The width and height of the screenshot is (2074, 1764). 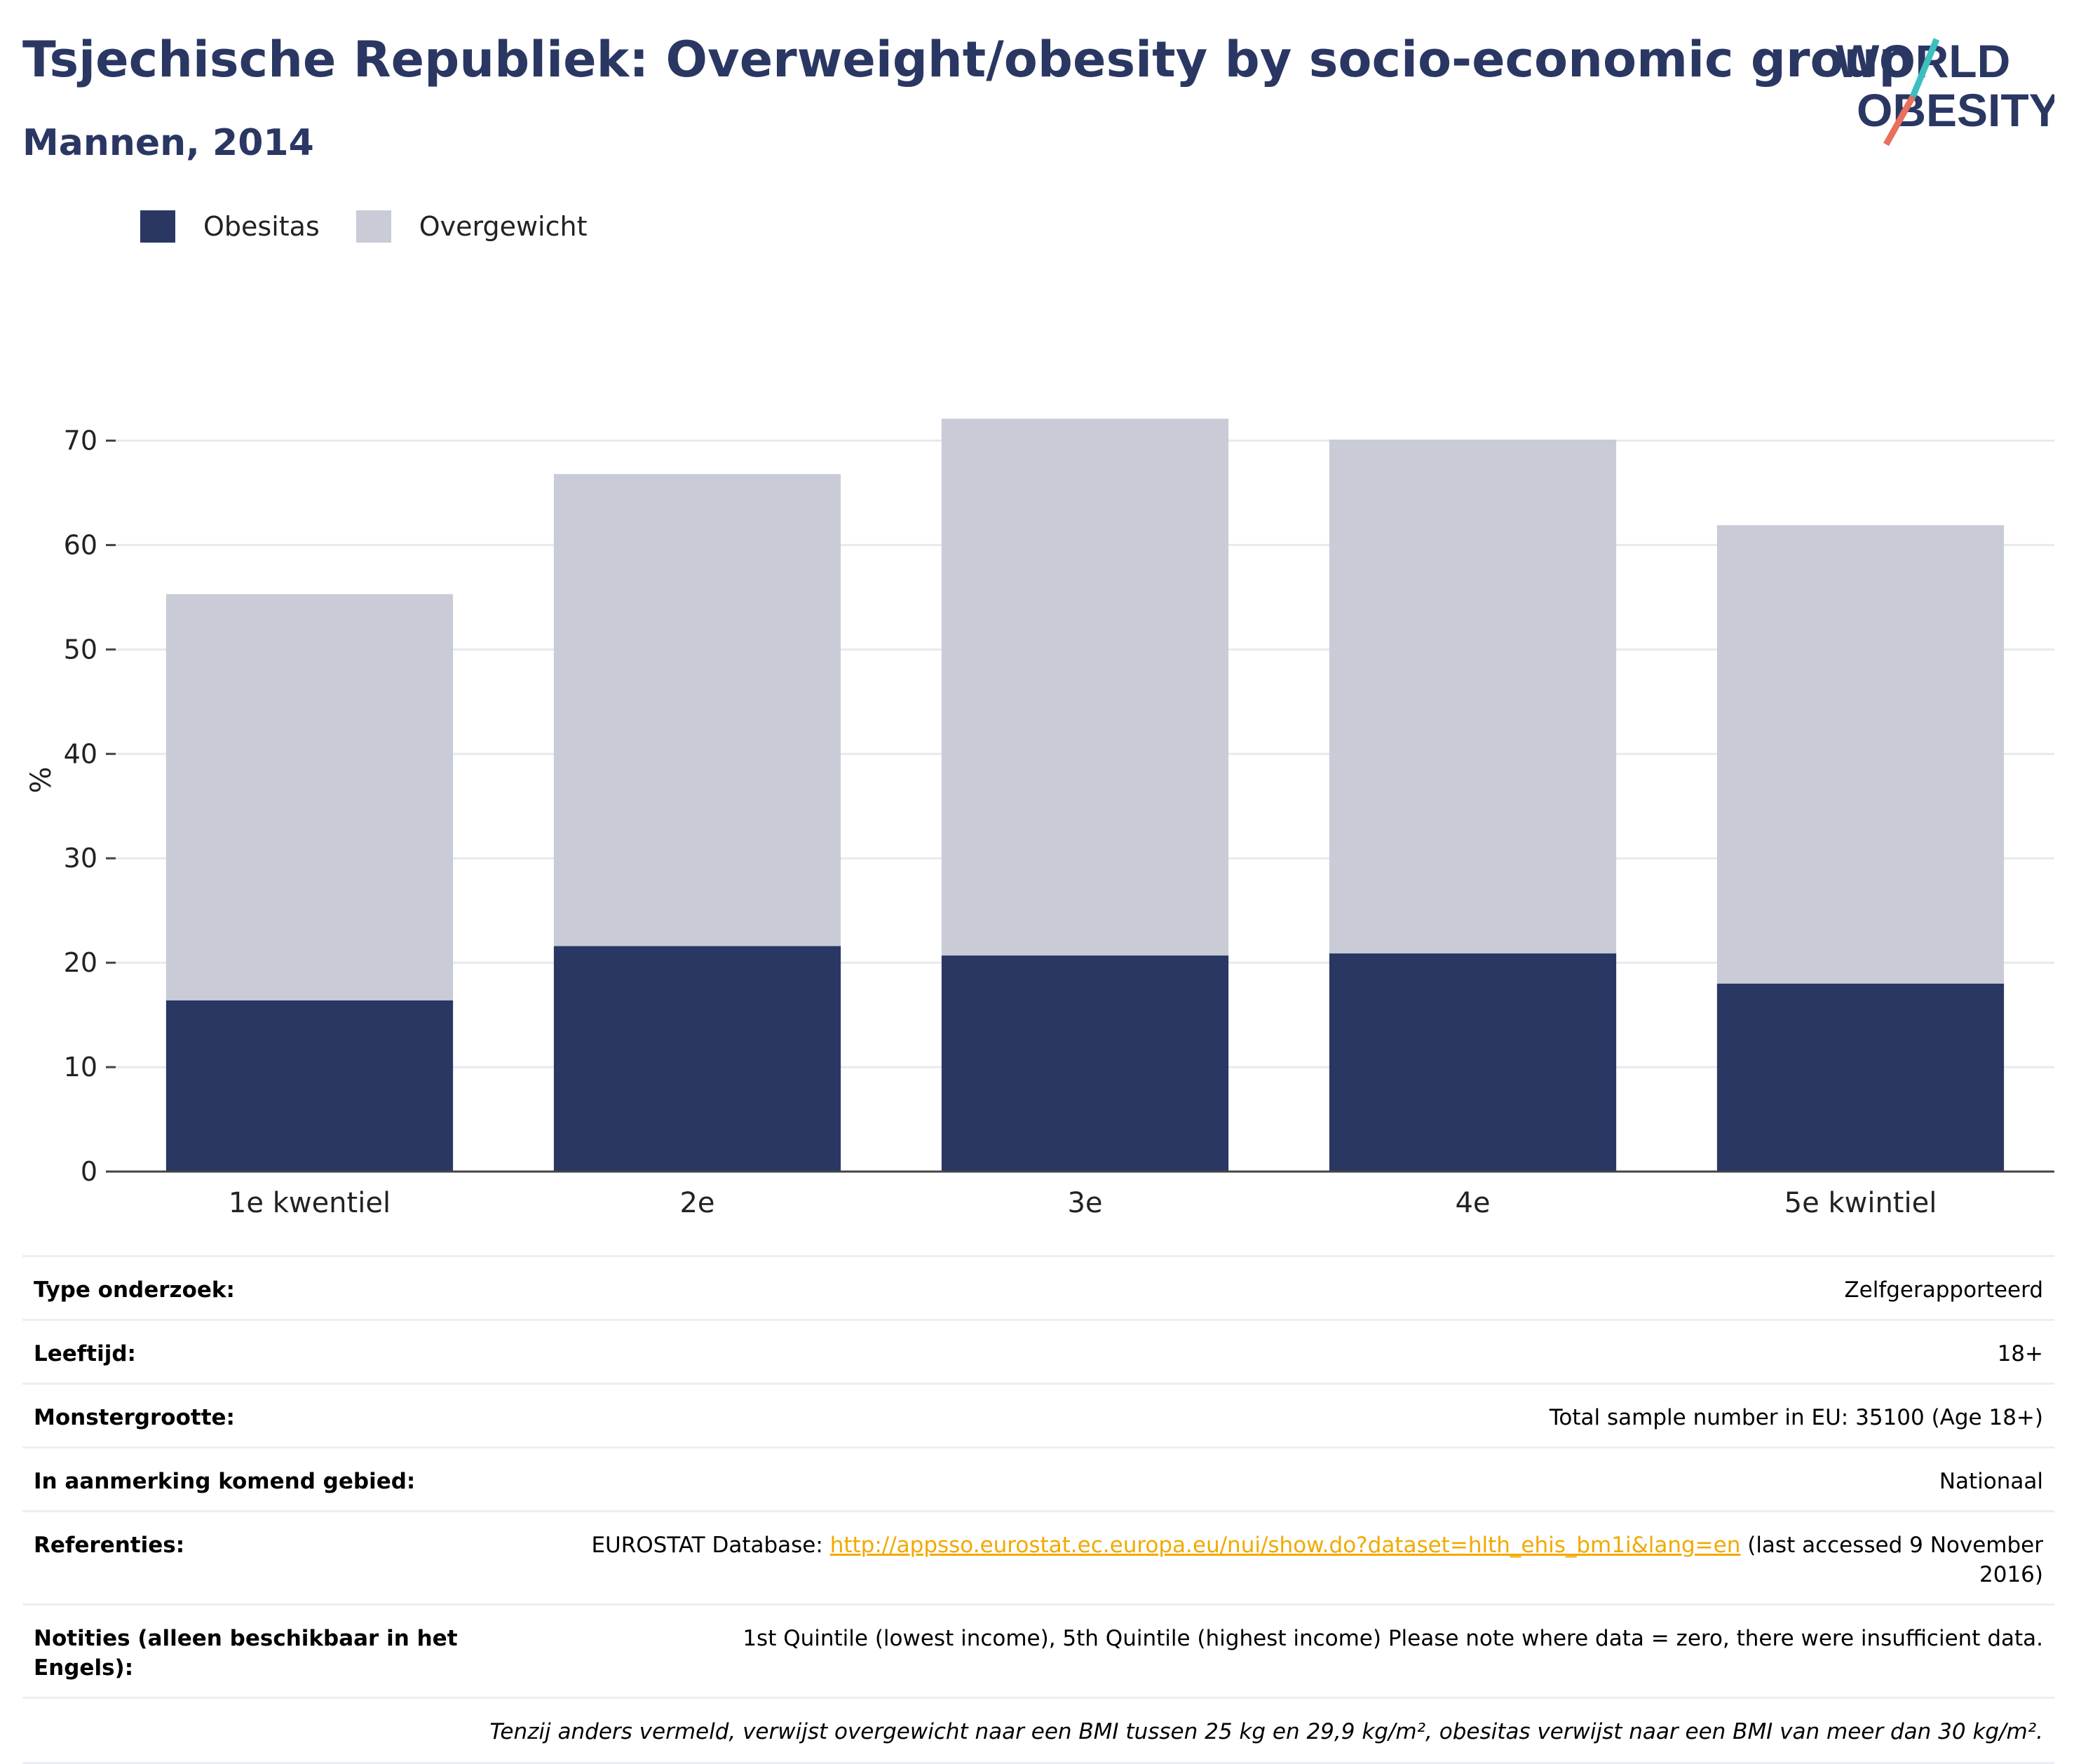 I want to click on y-tick-label: 60, so click(x=80, y=545).